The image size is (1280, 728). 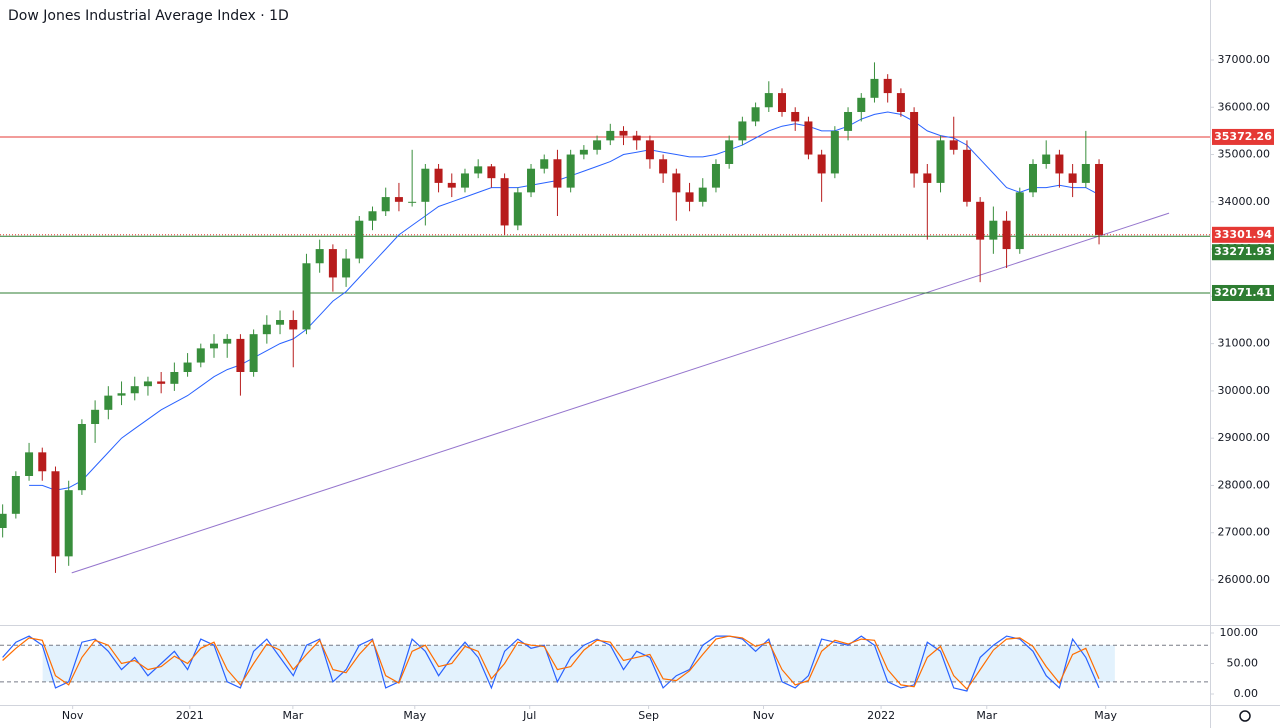 I want to click on x-tick-label: 2021, so click(x=190, y=715).